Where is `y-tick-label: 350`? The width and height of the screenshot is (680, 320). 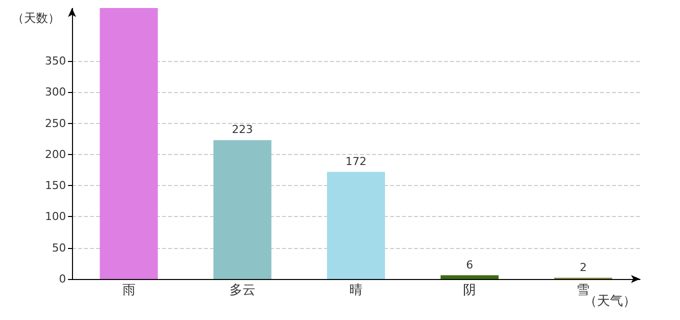 y-tick-label: 350 is located at coordinates (55, 61).